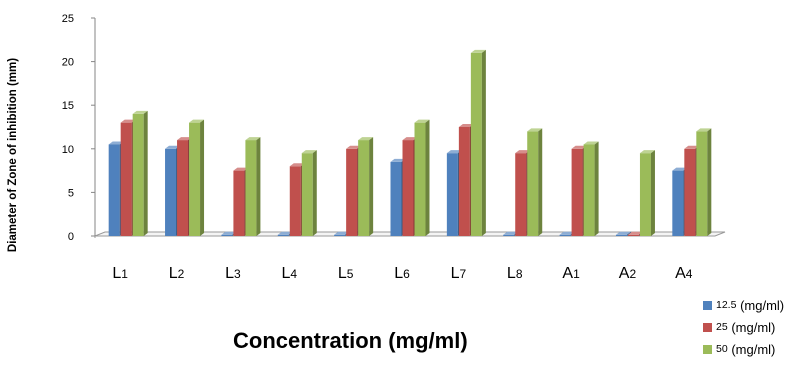 This screenshot has width=808, height=369. Describe the element at coordinates (68, 19) in the screenshot. I see `y-tick-label-25: 25` at that location.